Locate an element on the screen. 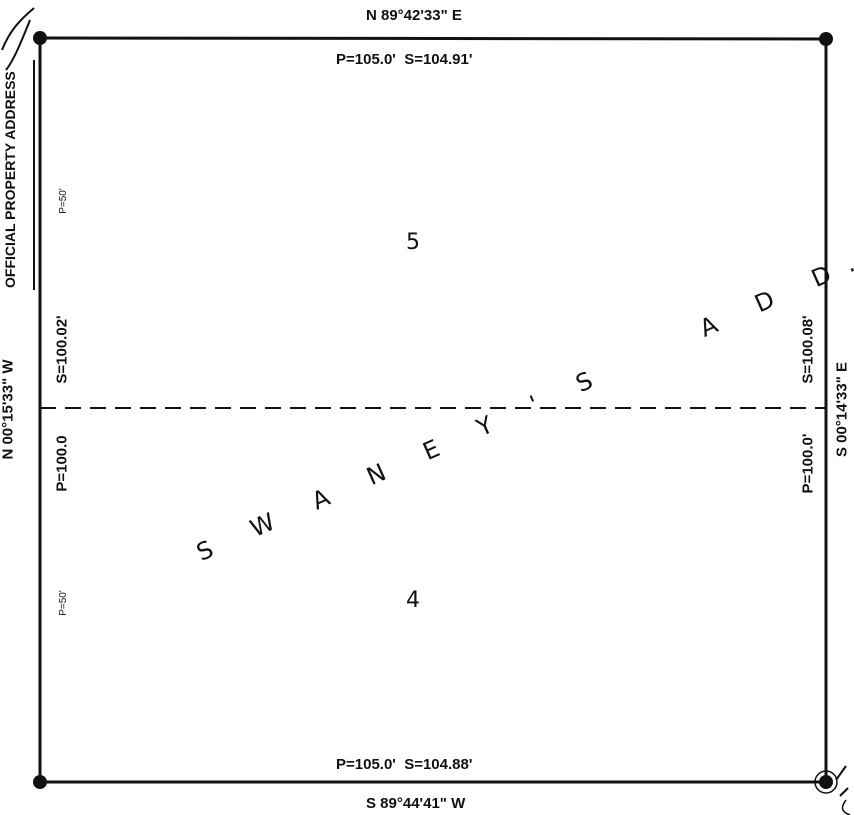  official-property-address-stamp: OFFICIAL PROPERTY ADDRESS is located at coordinates (10, 179).